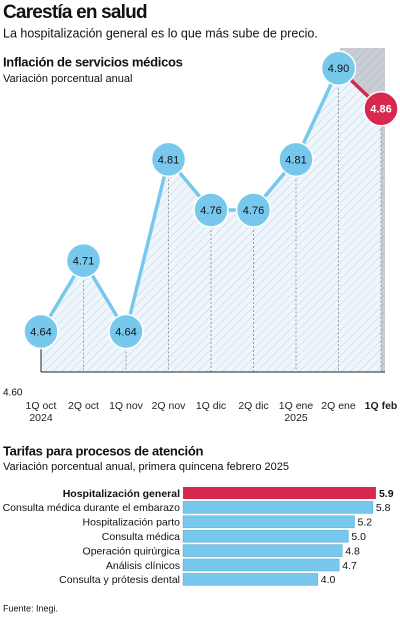  I want to click on y-tick-label: Consulta médica, so click(141, 537).